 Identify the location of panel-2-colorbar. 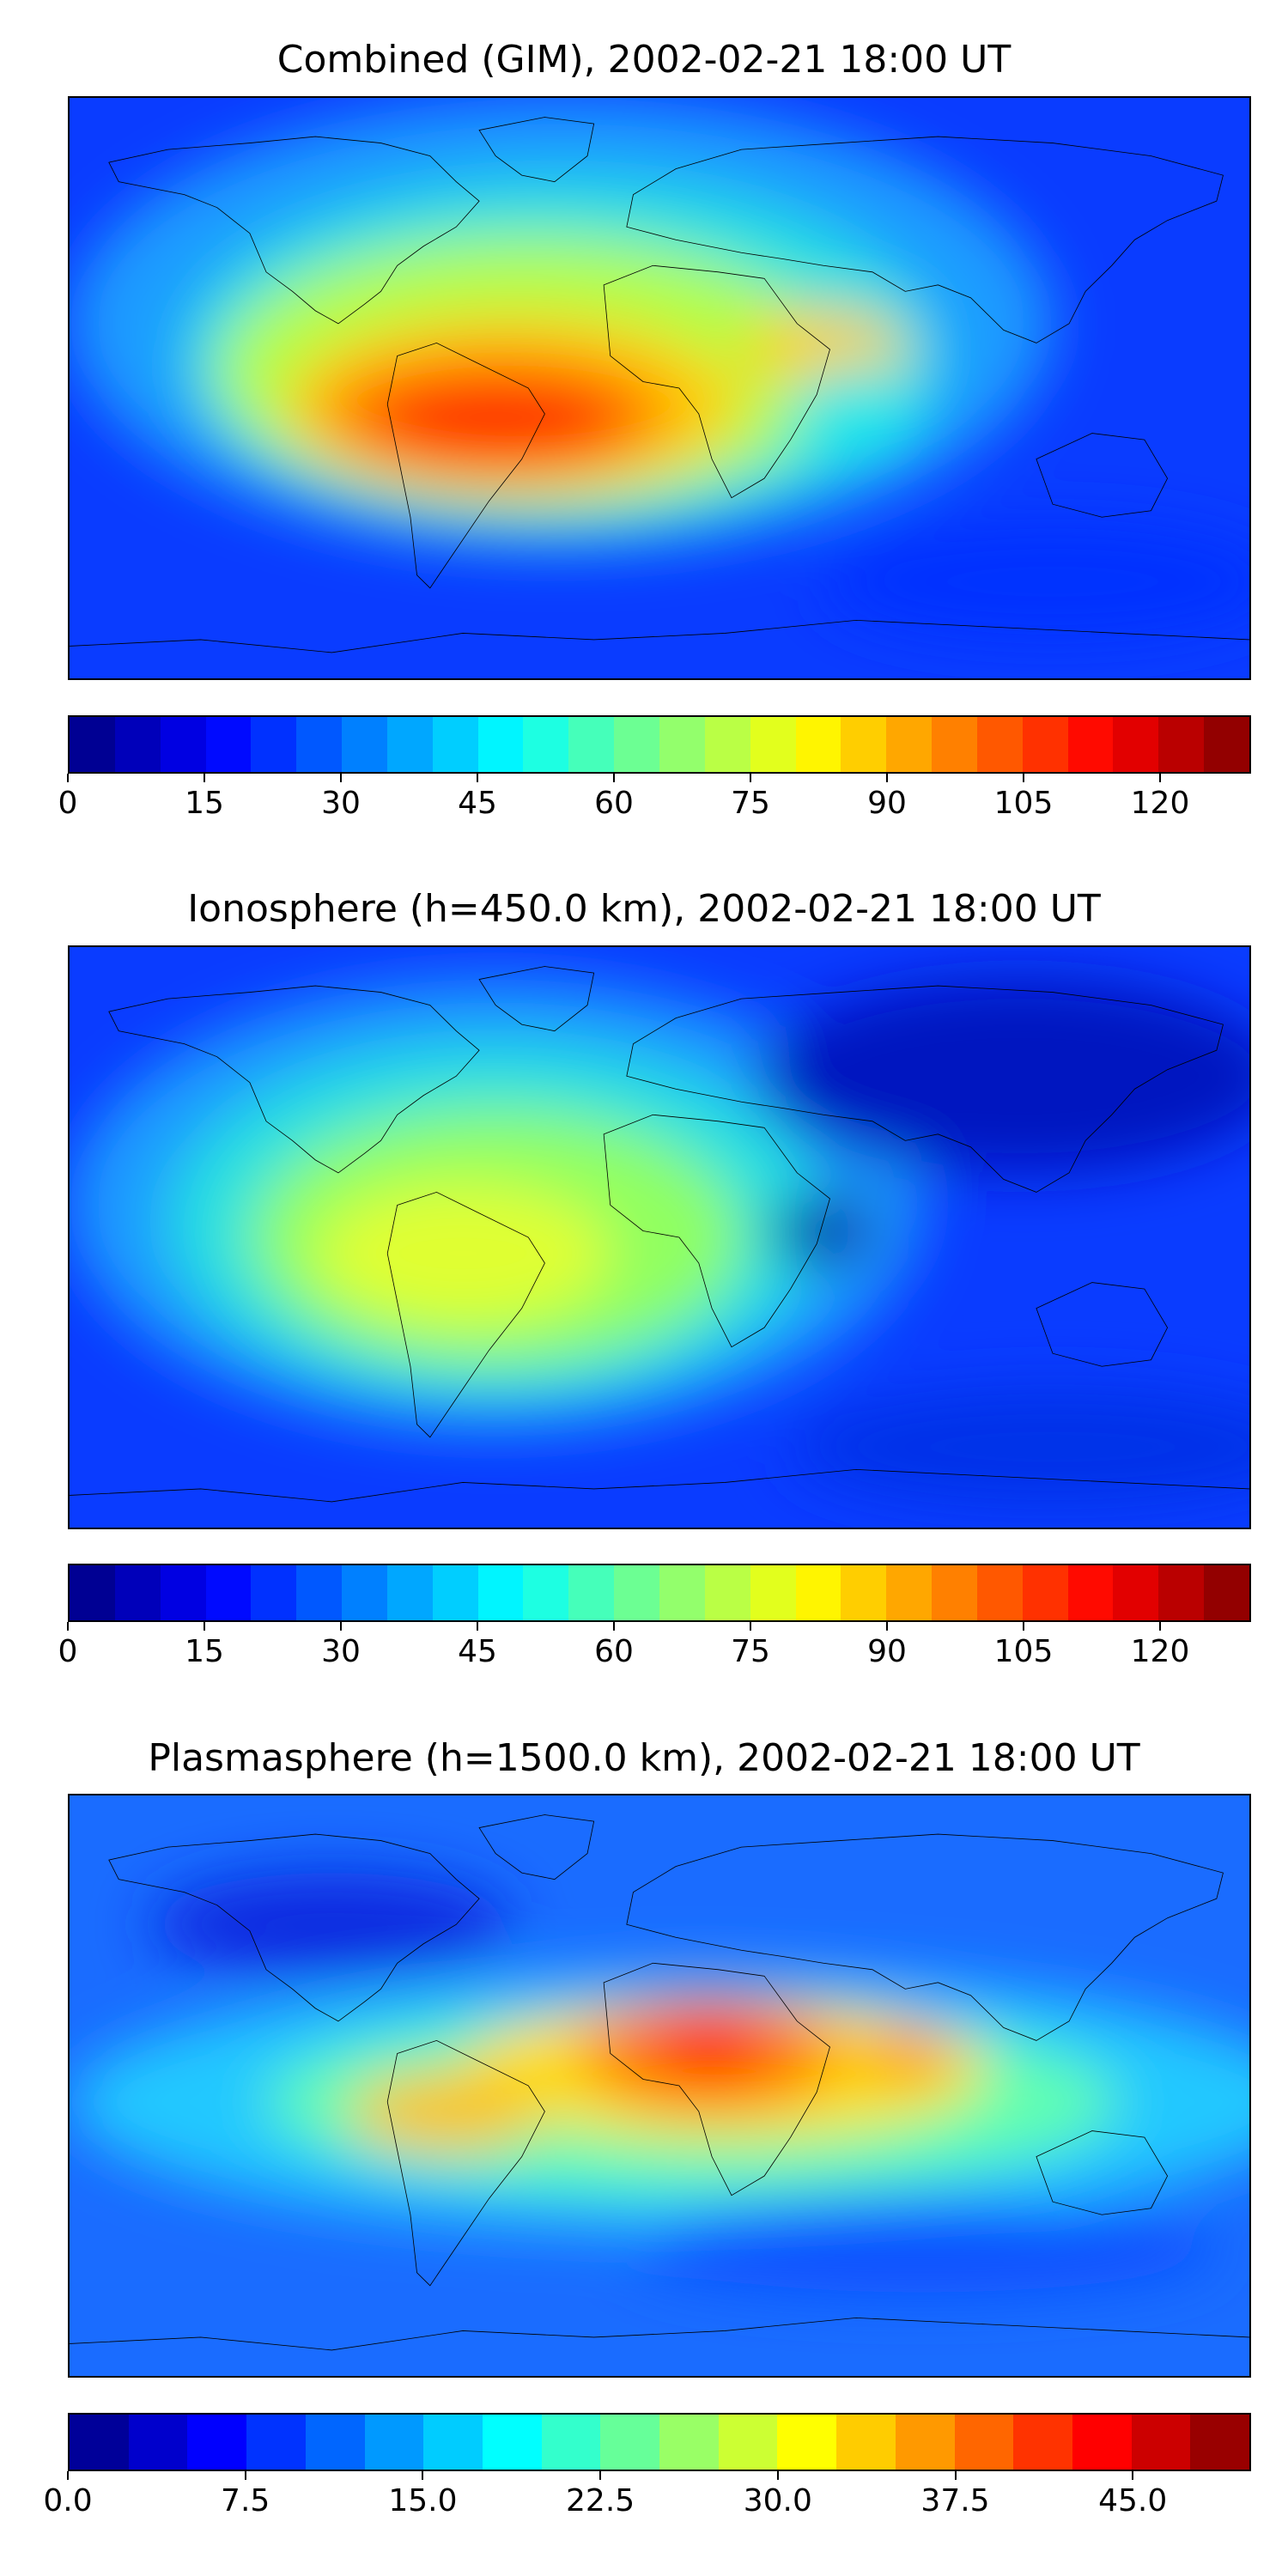
(660, 1593).